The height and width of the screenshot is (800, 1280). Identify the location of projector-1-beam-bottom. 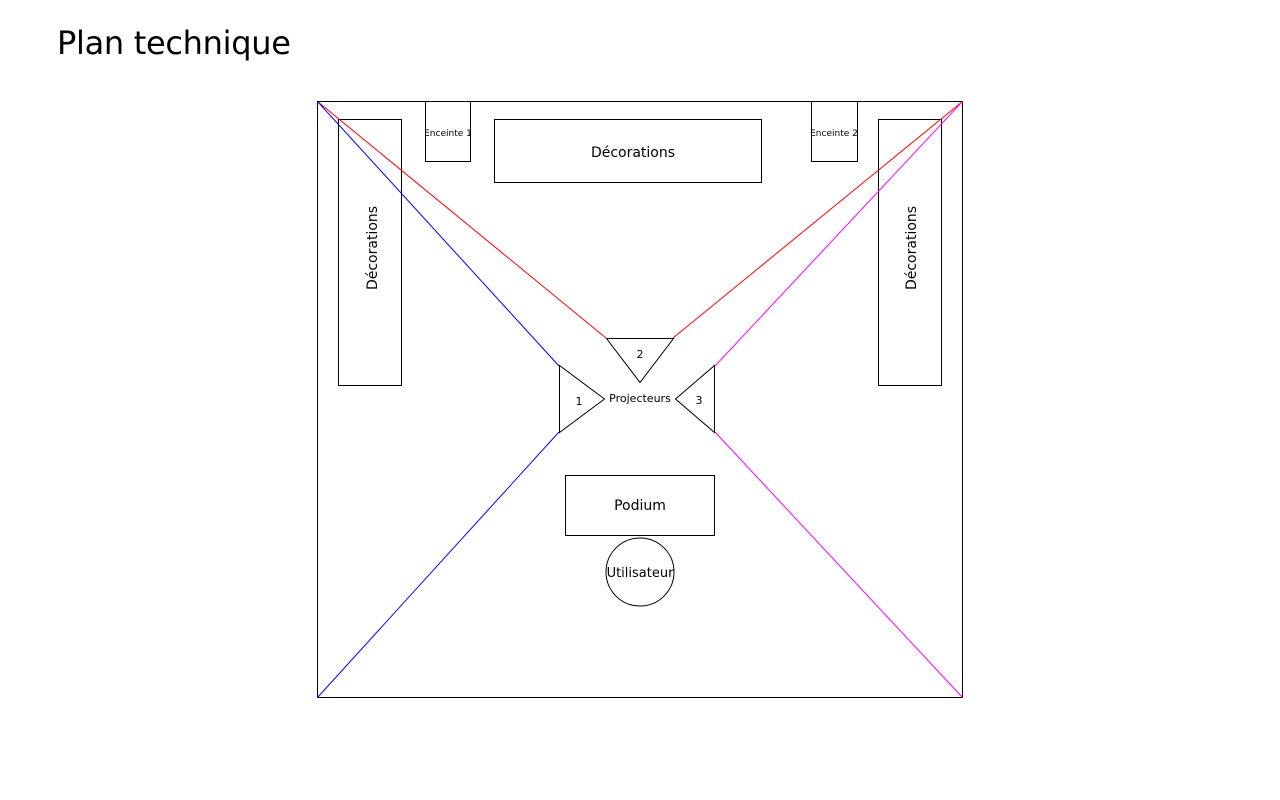
(438, 564).